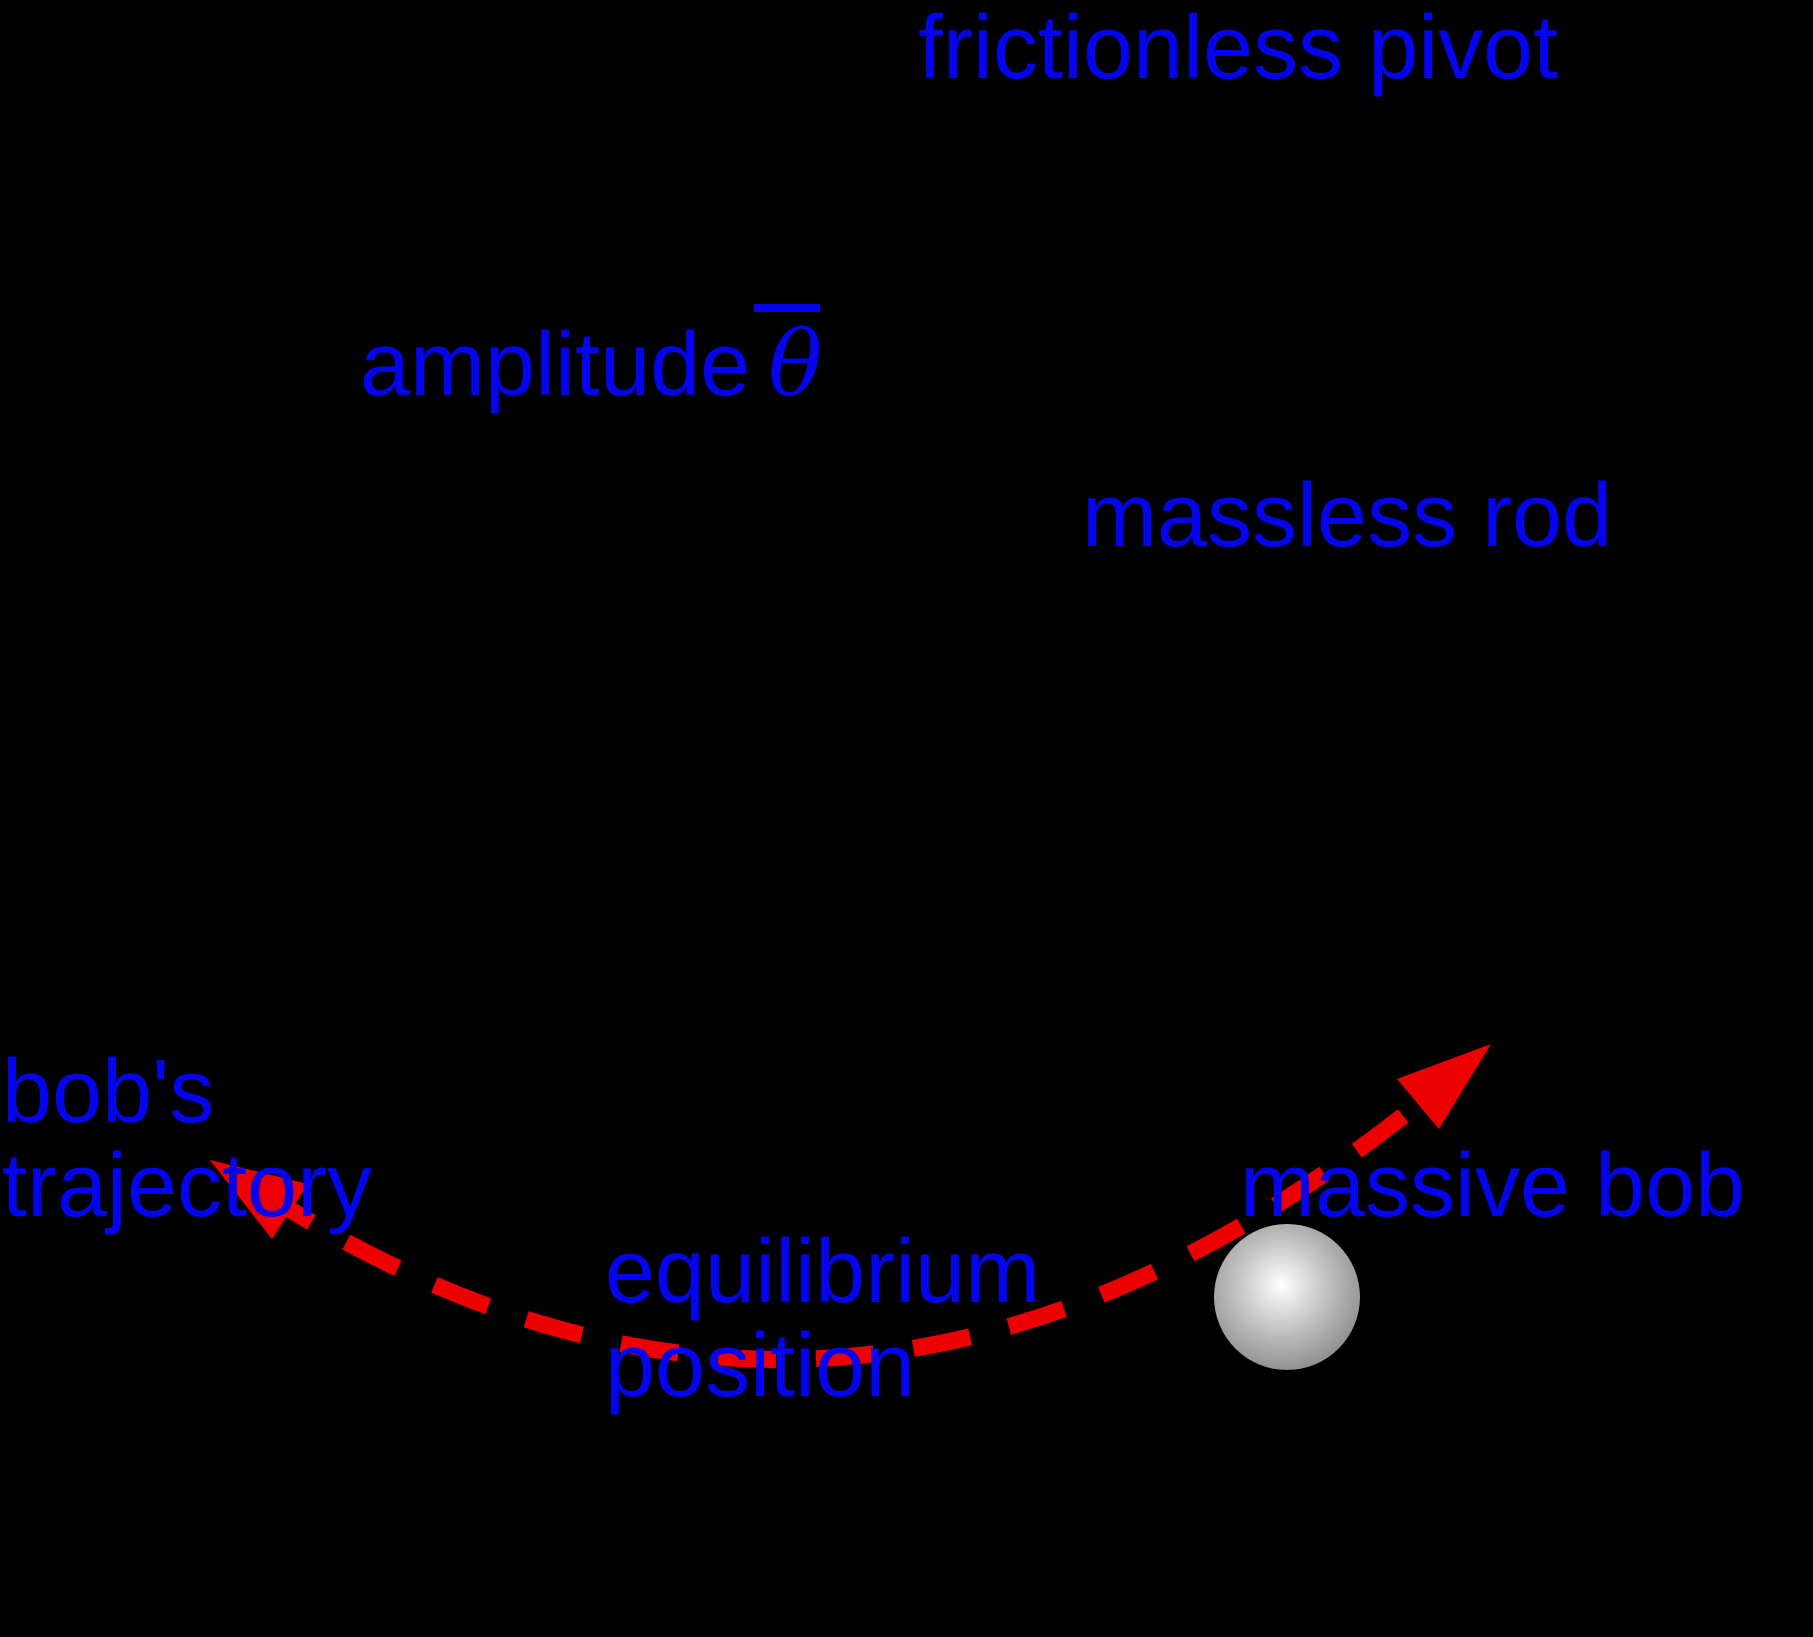 This screenshot has height=1637, width=1813. What do you see at coordinates (259, 1199) in the screenshot?
I see `trajectory-arrow-left-icon` at bounding box center [259, 1199].